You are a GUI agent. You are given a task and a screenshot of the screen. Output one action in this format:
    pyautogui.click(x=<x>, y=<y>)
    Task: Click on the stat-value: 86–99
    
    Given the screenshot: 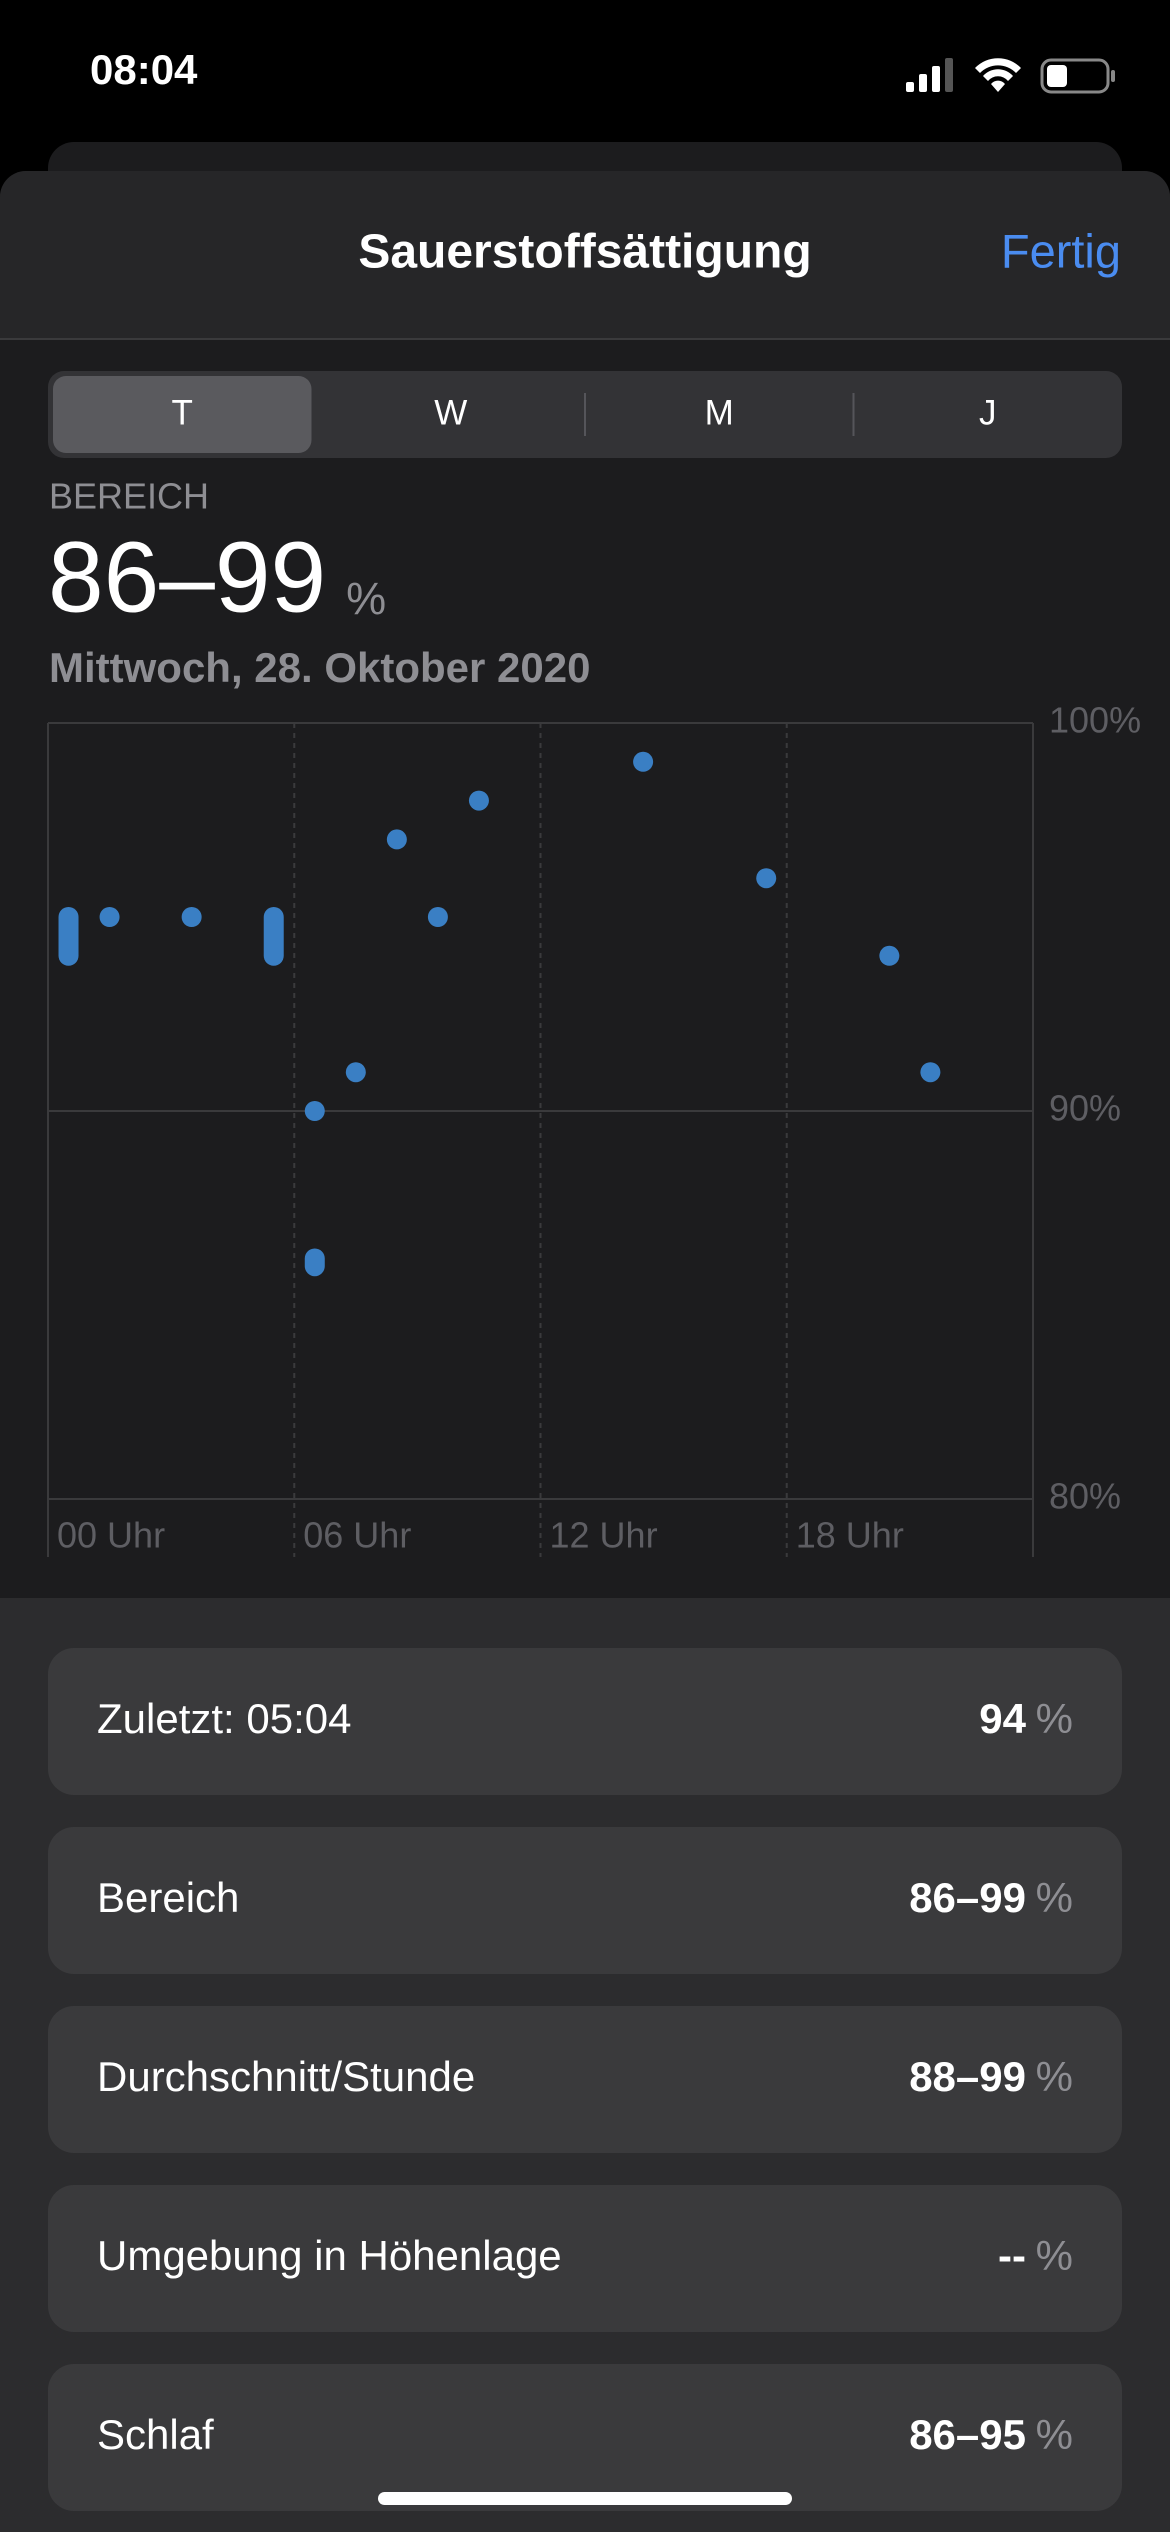 What is the action you would take?
    pyautogui.click(x=967, y=1897)
    